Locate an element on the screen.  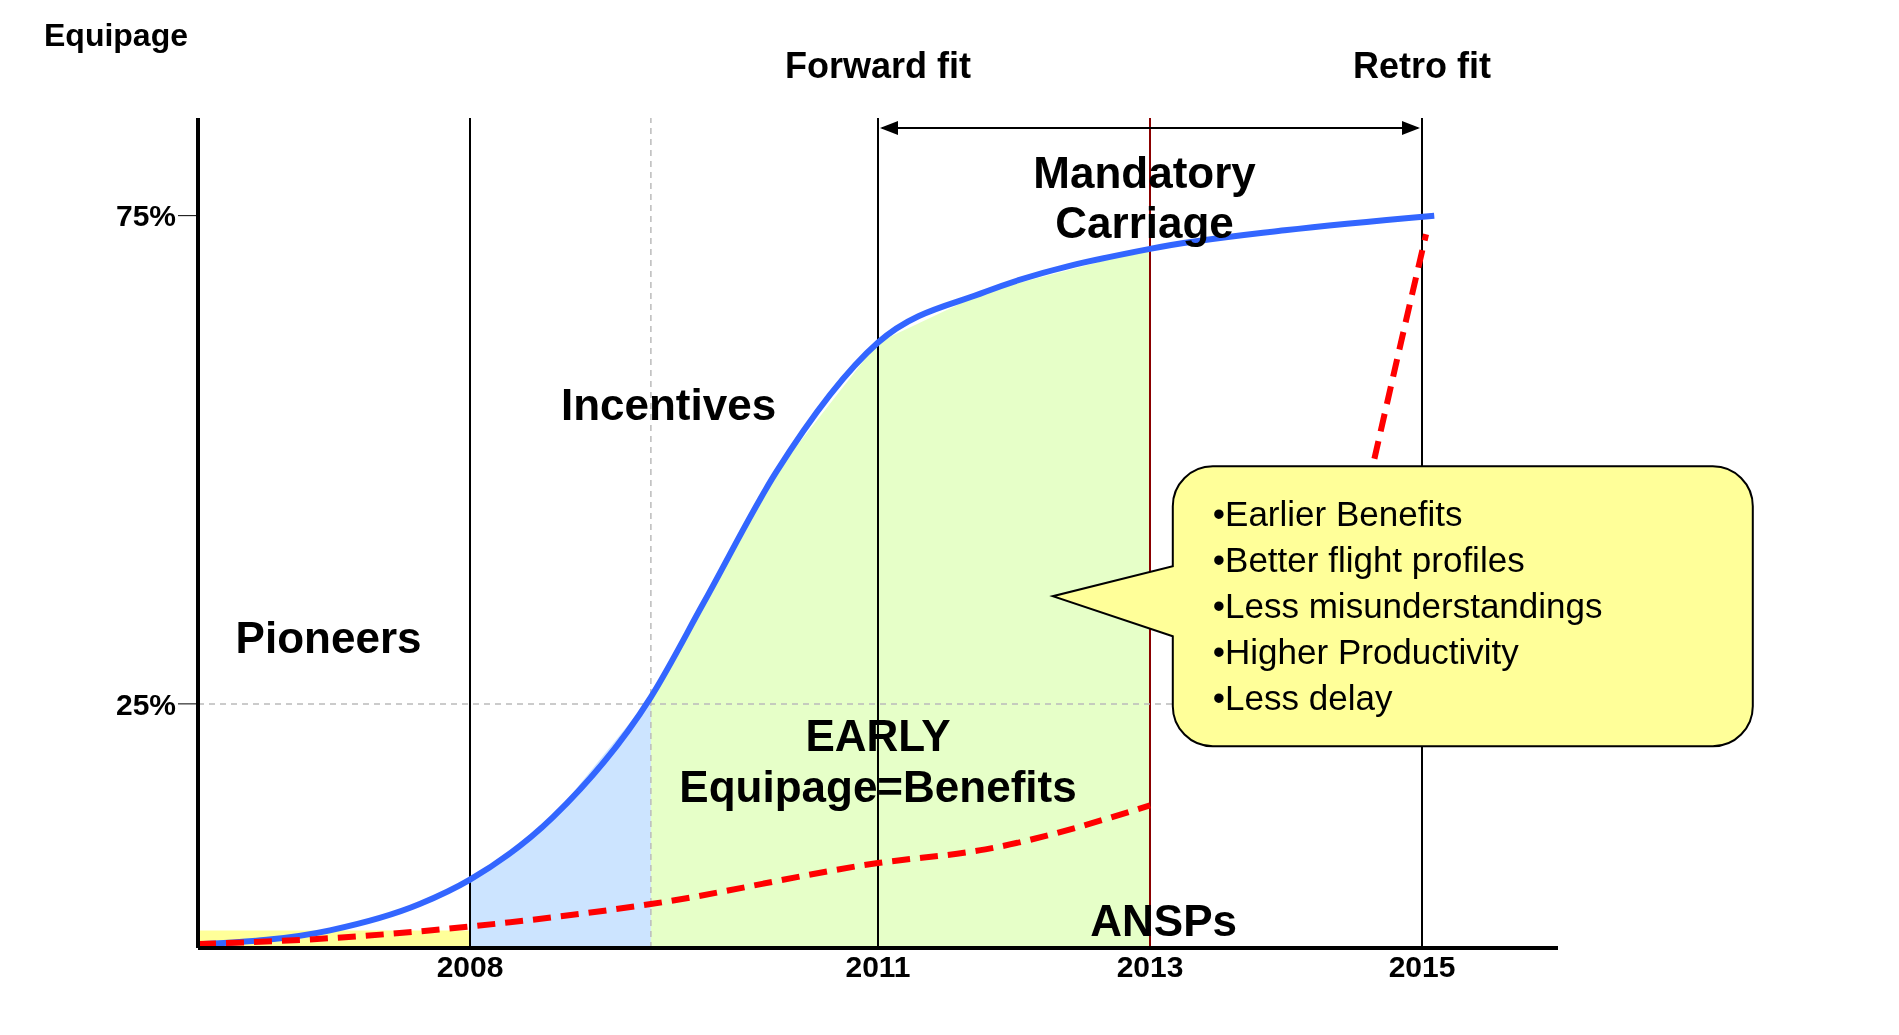
x-tick-label: 2011 is located at coordinates (878, 967).